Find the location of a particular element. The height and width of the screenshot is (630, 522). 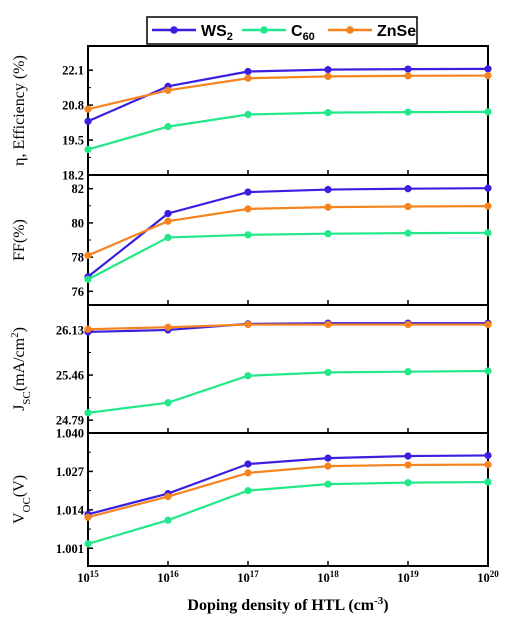

legend-label-base: C is located at coordinates (297, 31).